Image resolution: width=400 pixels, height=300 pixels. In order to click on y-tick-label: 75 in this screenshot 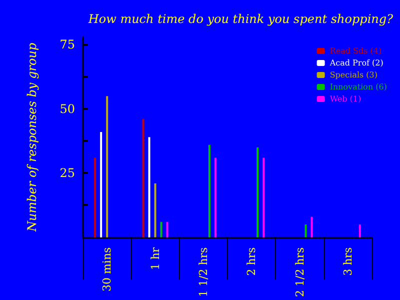, I will do `click(67, 45)`.